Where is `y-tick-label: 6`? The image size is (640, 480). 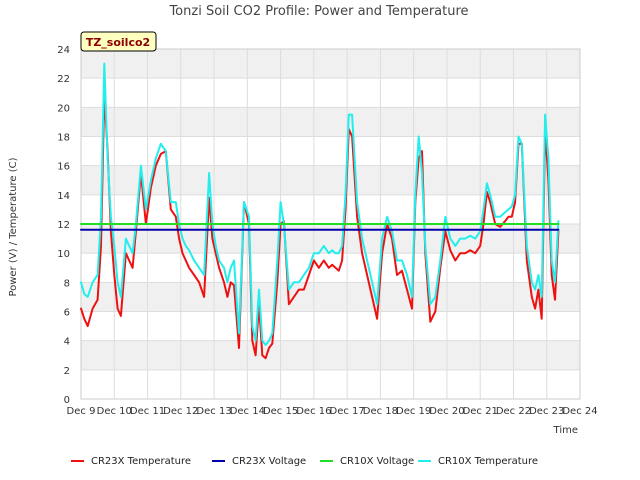 y-tick-label: 6 is located at coordinates (67, 313).